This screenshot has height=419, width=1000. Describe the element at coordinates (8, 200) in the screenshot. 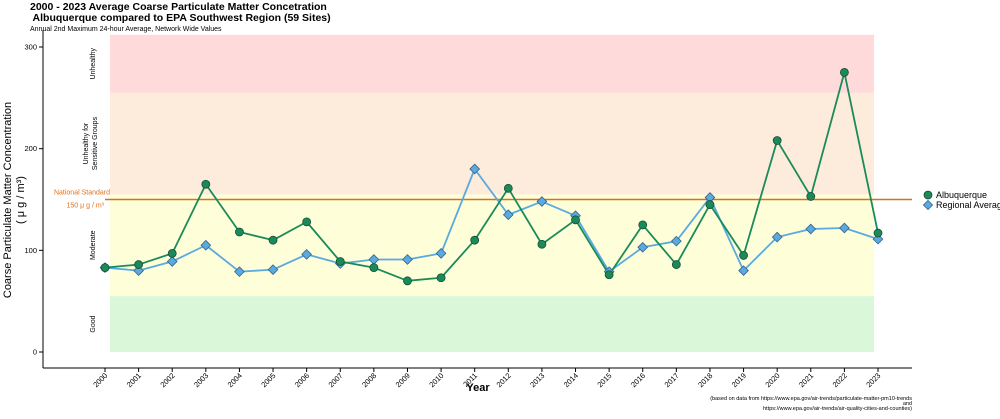

I see `y-axis-title: Coarse Particulate Matter Concentration` at that location.